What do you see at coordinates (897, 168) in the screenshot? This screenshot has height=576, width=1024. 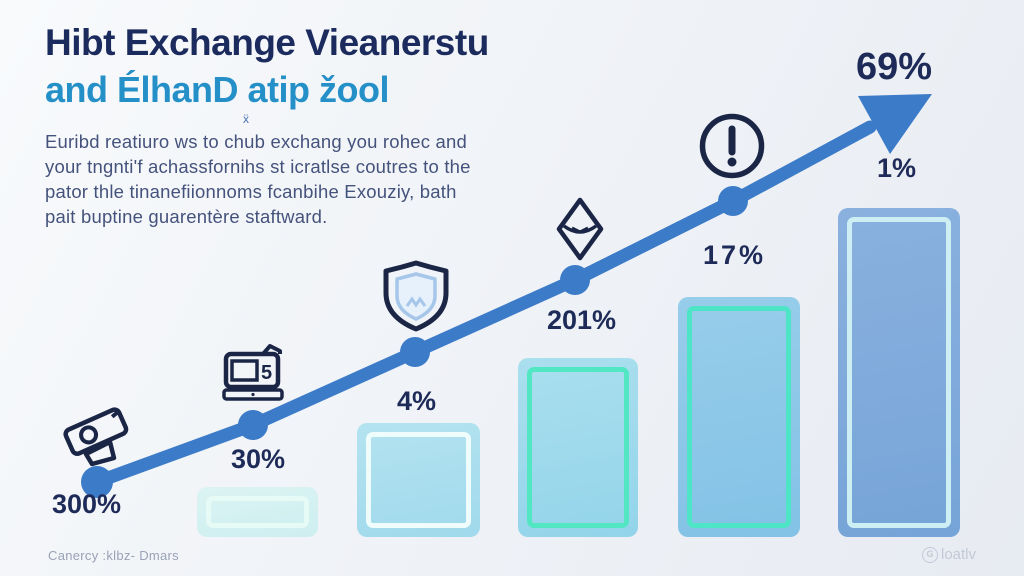 I see `value-label-1pct: 1%` at bounding box center [897, 168].